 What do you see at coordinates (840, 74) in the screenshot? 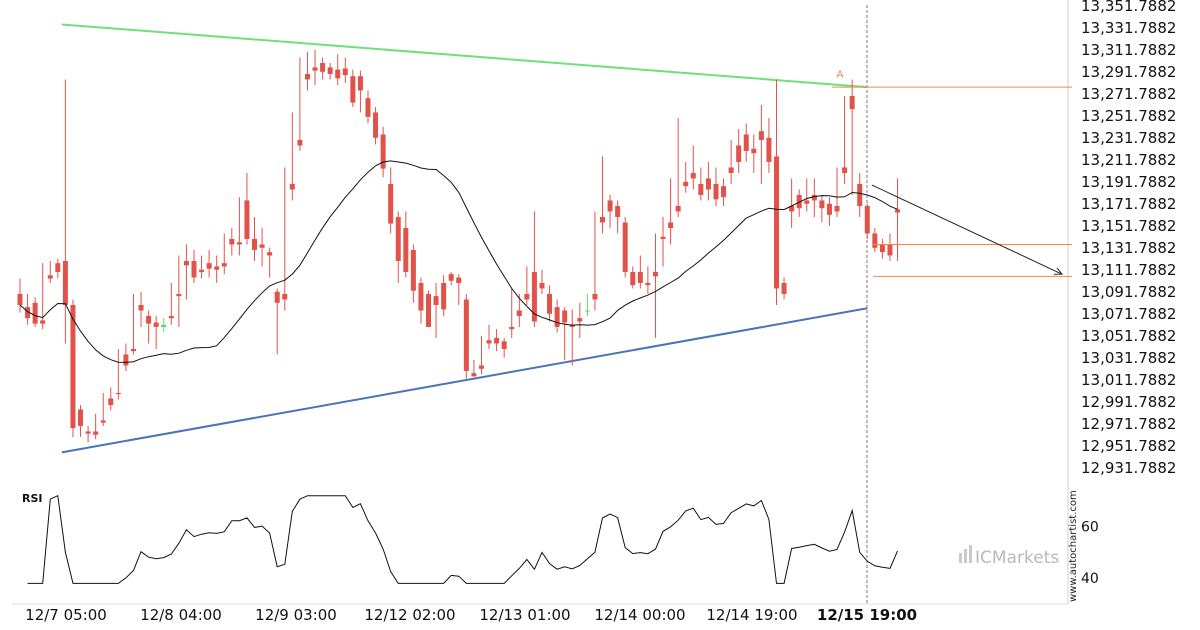
I see `pattern-point-label: A` at bounding box center [840, 74].